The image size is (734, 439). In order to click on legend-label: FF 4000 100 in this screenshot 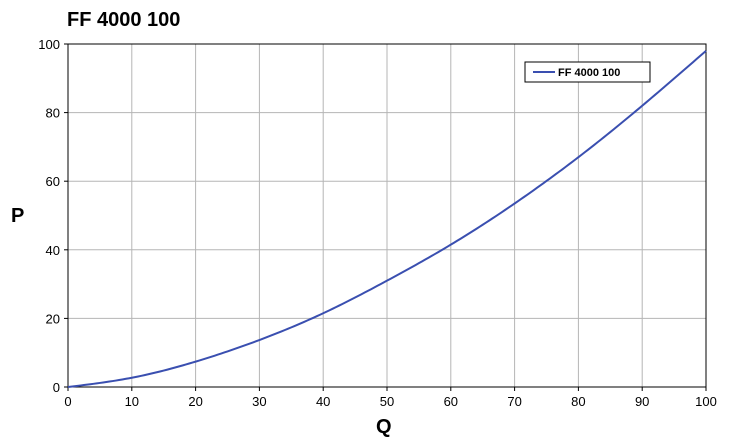, I will do `click(589, 73)`.